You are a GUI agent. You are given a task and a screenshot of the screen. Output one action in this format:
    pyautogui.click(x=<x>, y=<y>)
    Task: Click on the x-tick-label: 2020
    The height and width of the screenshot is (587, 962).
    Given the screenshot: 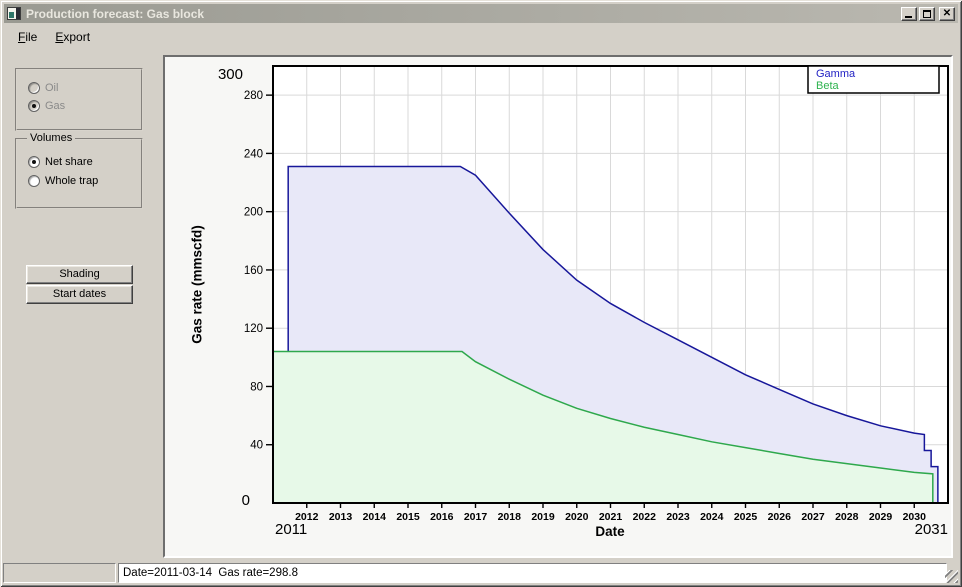 What is the action you would take?
    pyautogui.click(x=577, y=517)
    